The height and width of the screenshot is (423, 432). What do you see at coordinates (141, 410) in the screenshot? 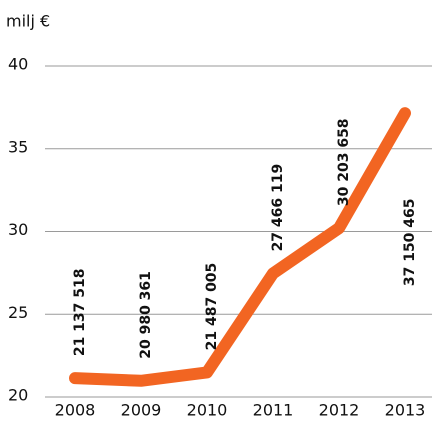
I see `x-tick-label: 2009` at bounding box center [141, 410].